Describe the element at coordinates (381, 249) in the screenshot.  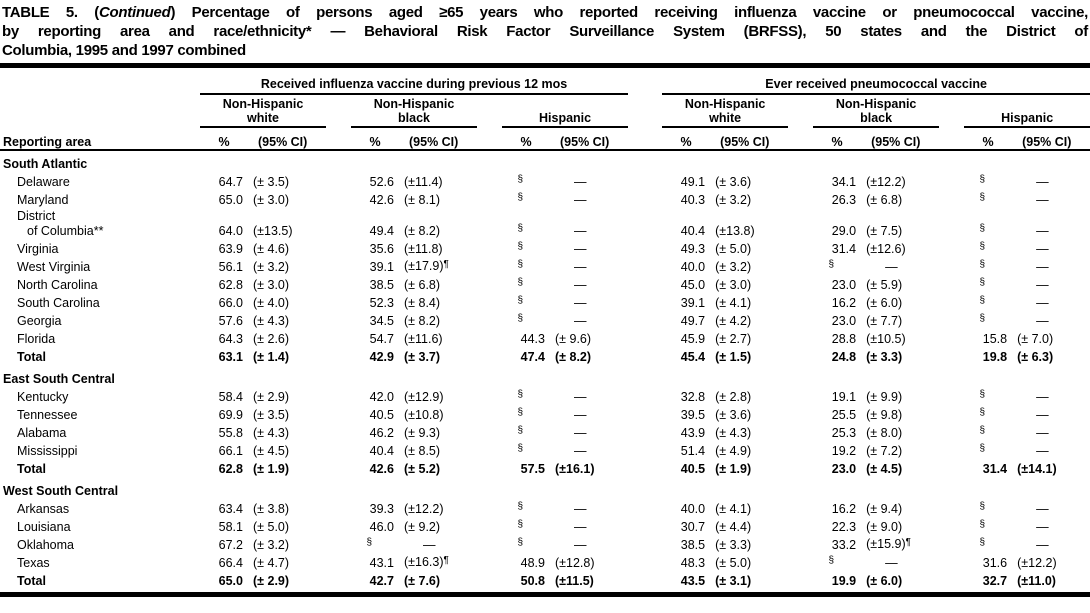
I see `percent-value: 35.6` at that location.